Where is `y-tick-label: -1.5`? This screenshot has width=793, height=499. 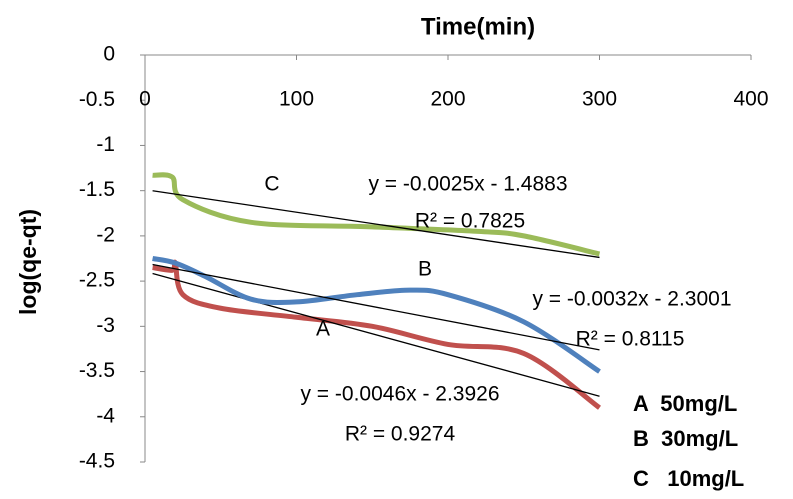 y-tick-label: -1.5 is located at coordinates (97, 189).